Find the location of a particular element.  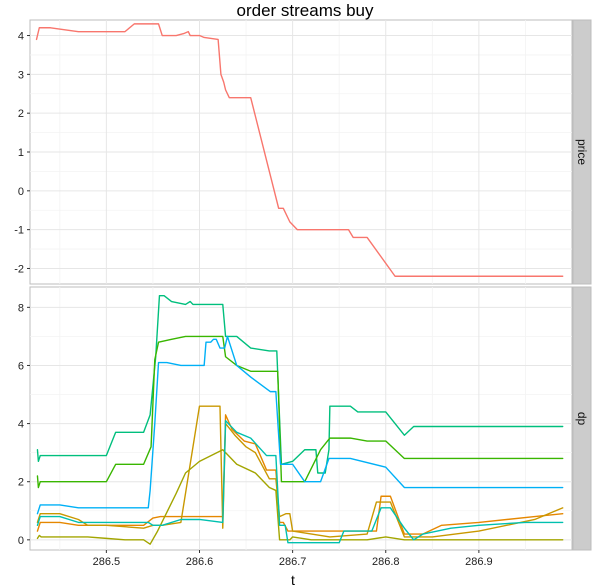

x-tick-label: 286.6 is located at coordinates (200, 562).